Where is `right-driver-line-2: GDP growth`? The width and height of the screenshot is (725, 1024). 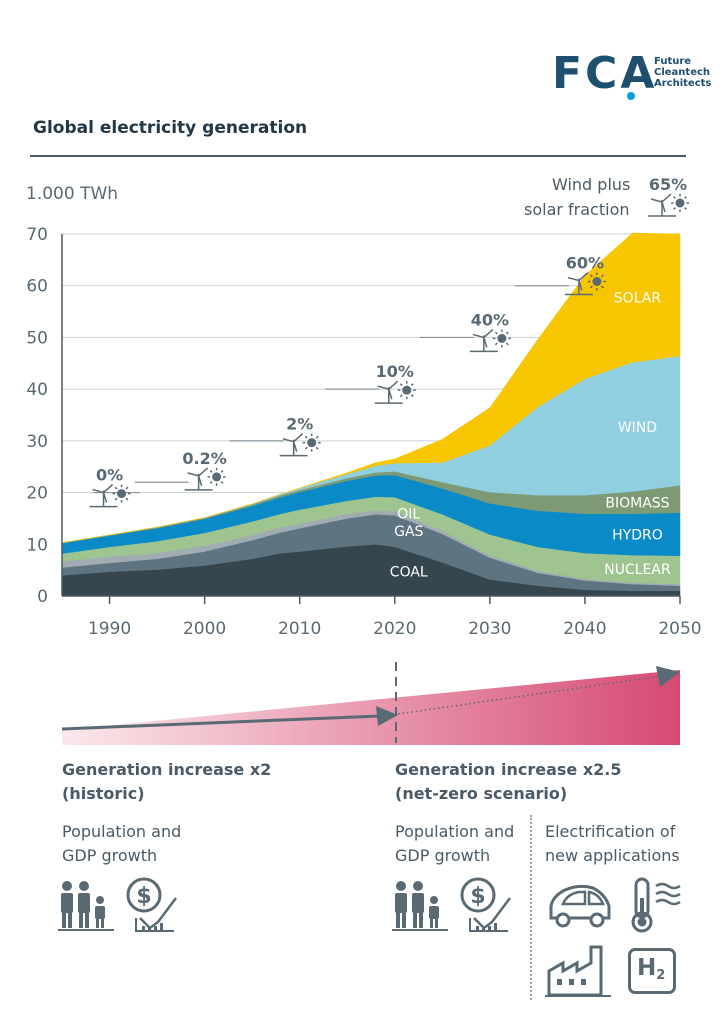
right-driver-line-2: GDP growth is located at coordinates (443, 855).